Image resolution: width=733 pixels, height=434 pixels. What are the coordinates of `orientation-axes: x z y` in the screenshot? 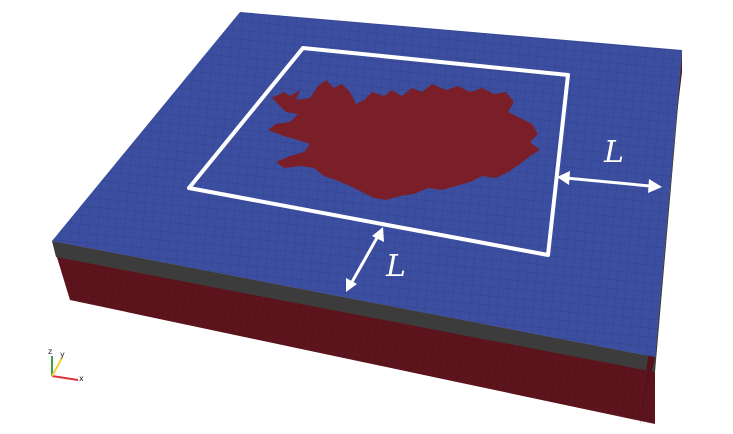 It's located at (66, 365).